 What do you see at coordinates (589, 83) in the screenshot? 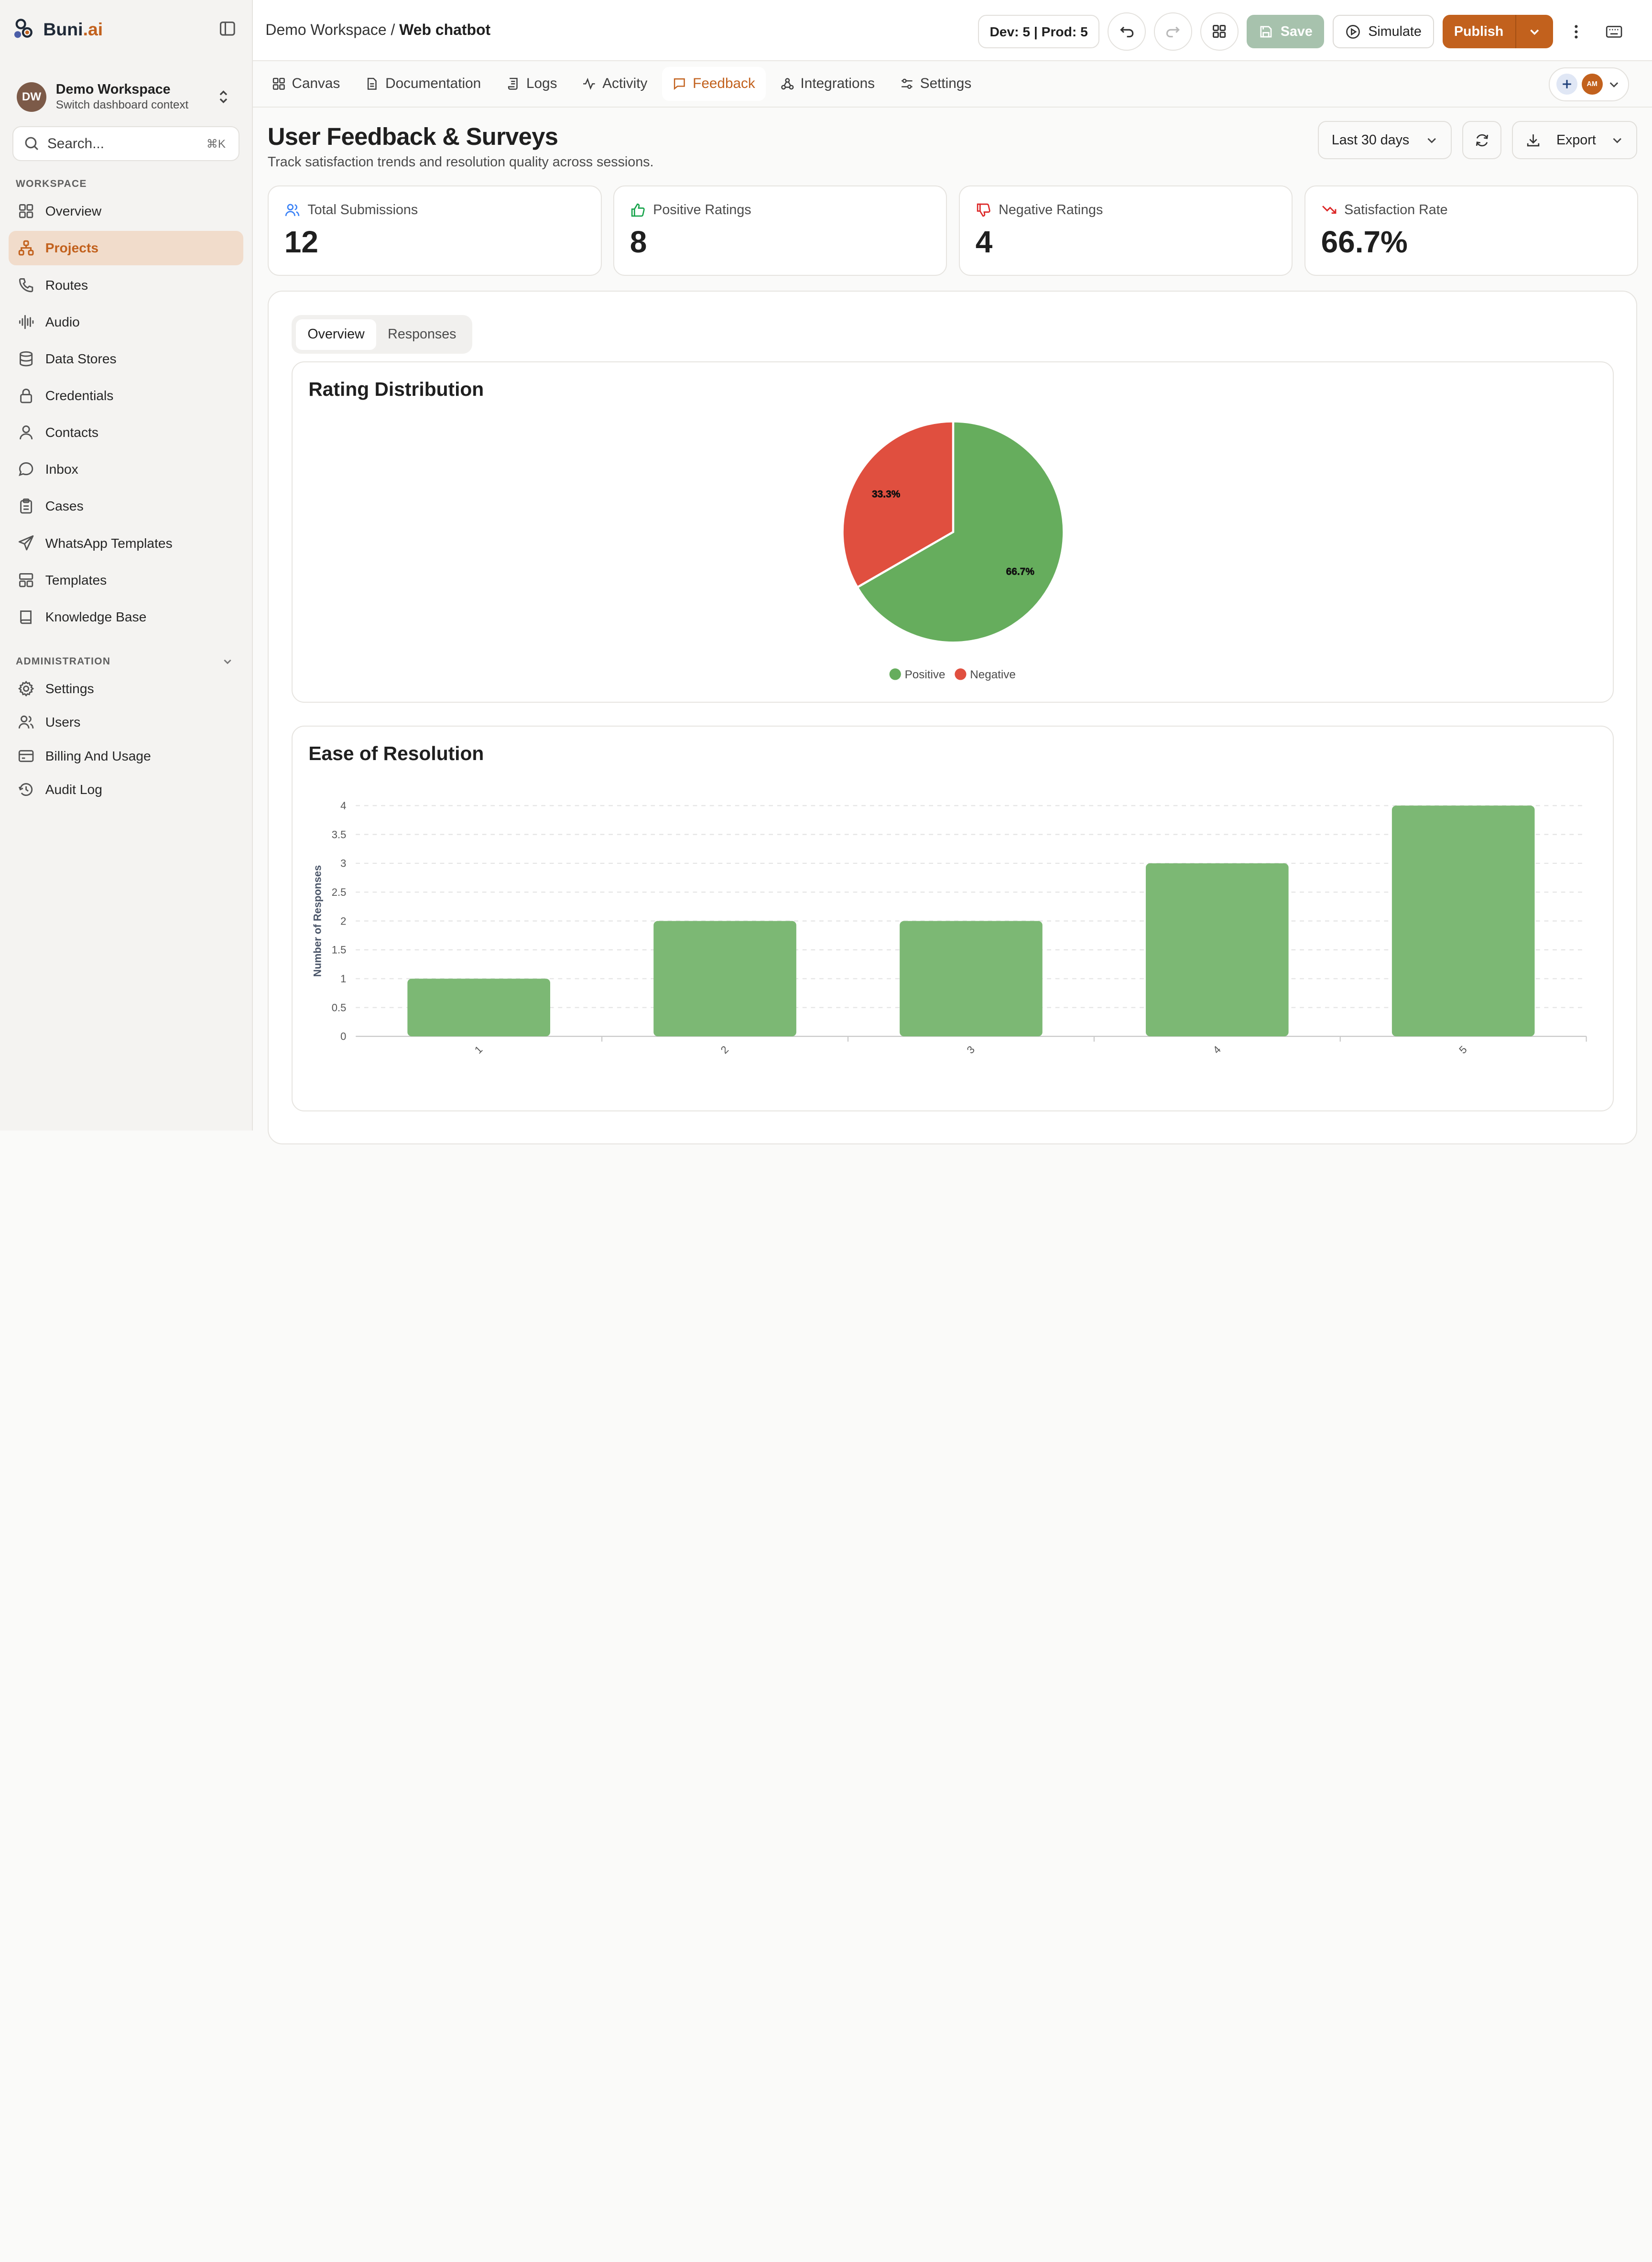
I see `activity-icon` at bounding box center [589, 83].